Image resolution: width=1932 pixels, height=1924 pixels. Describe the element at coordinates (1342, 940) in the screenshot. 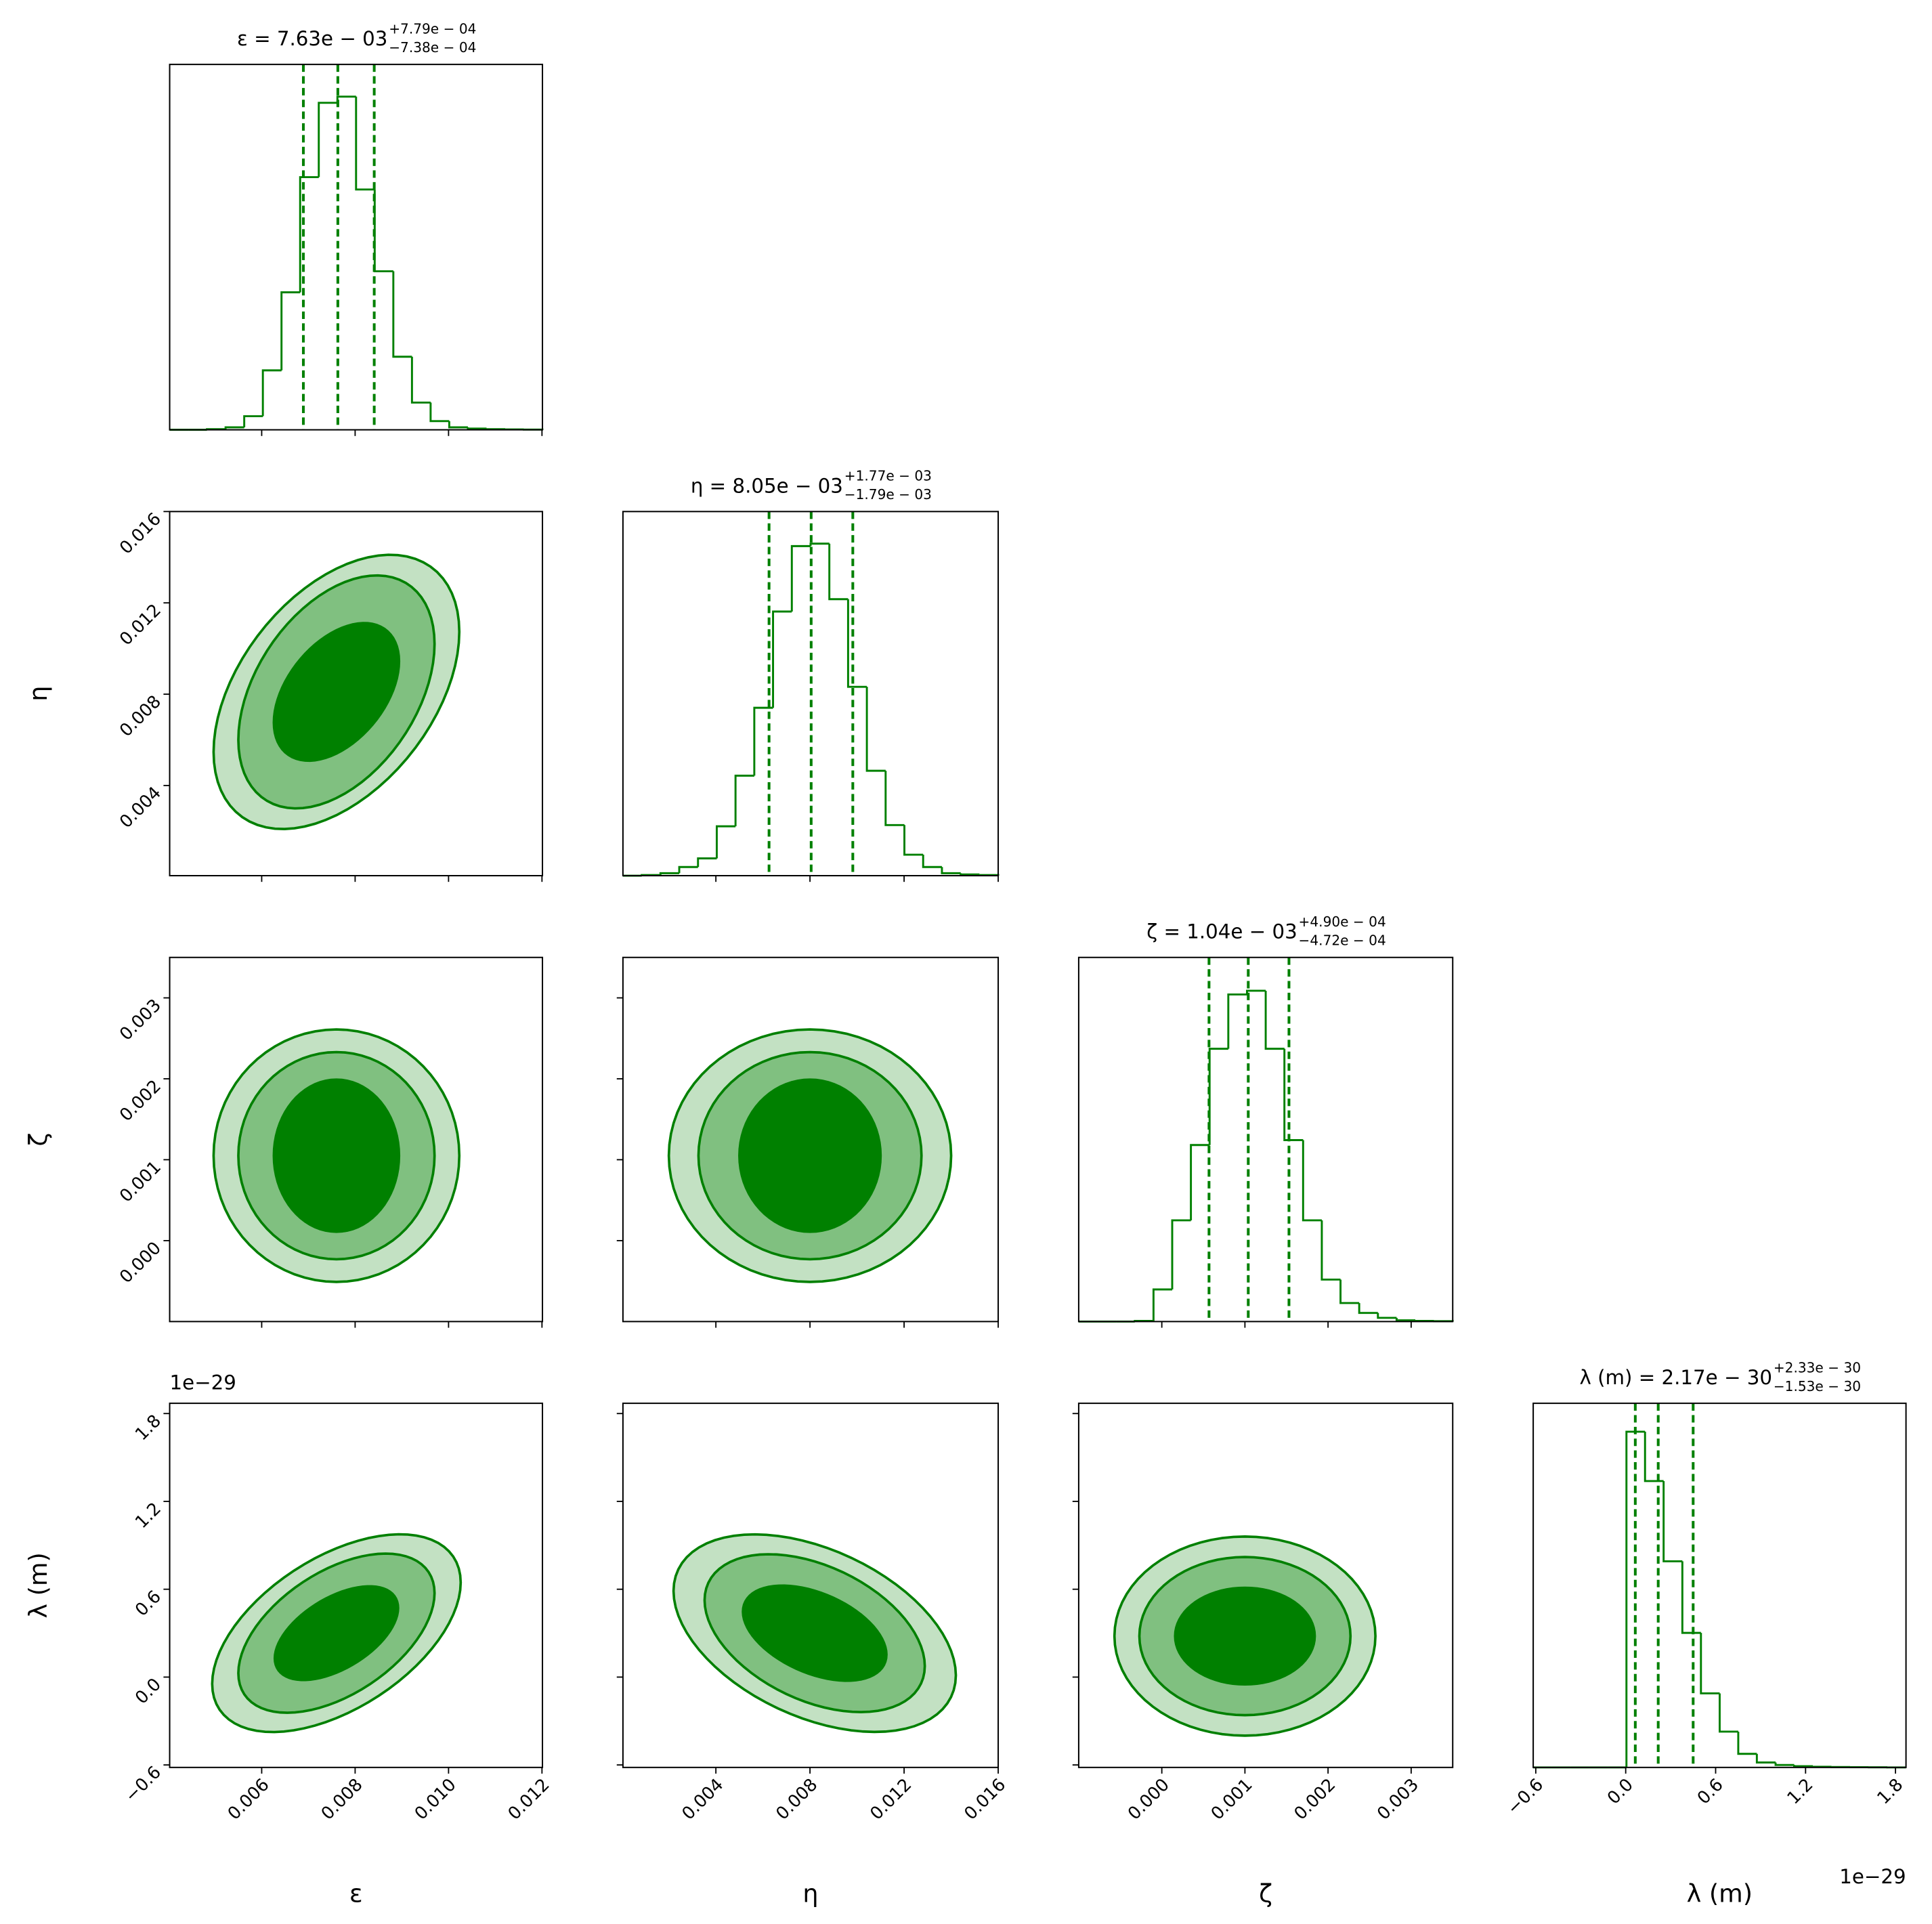

I see `title-lower: −4.72e − 04` at that location.